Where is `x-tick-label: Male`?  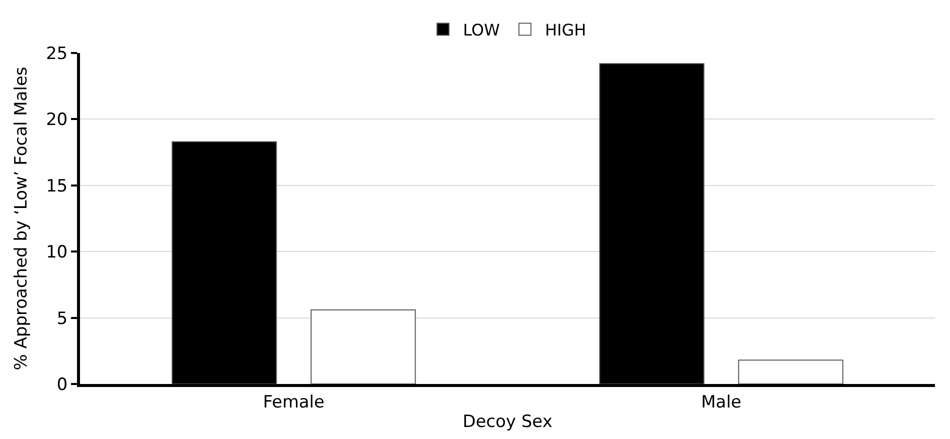 x-tick-label: Male is located at coordinates (721, 402).